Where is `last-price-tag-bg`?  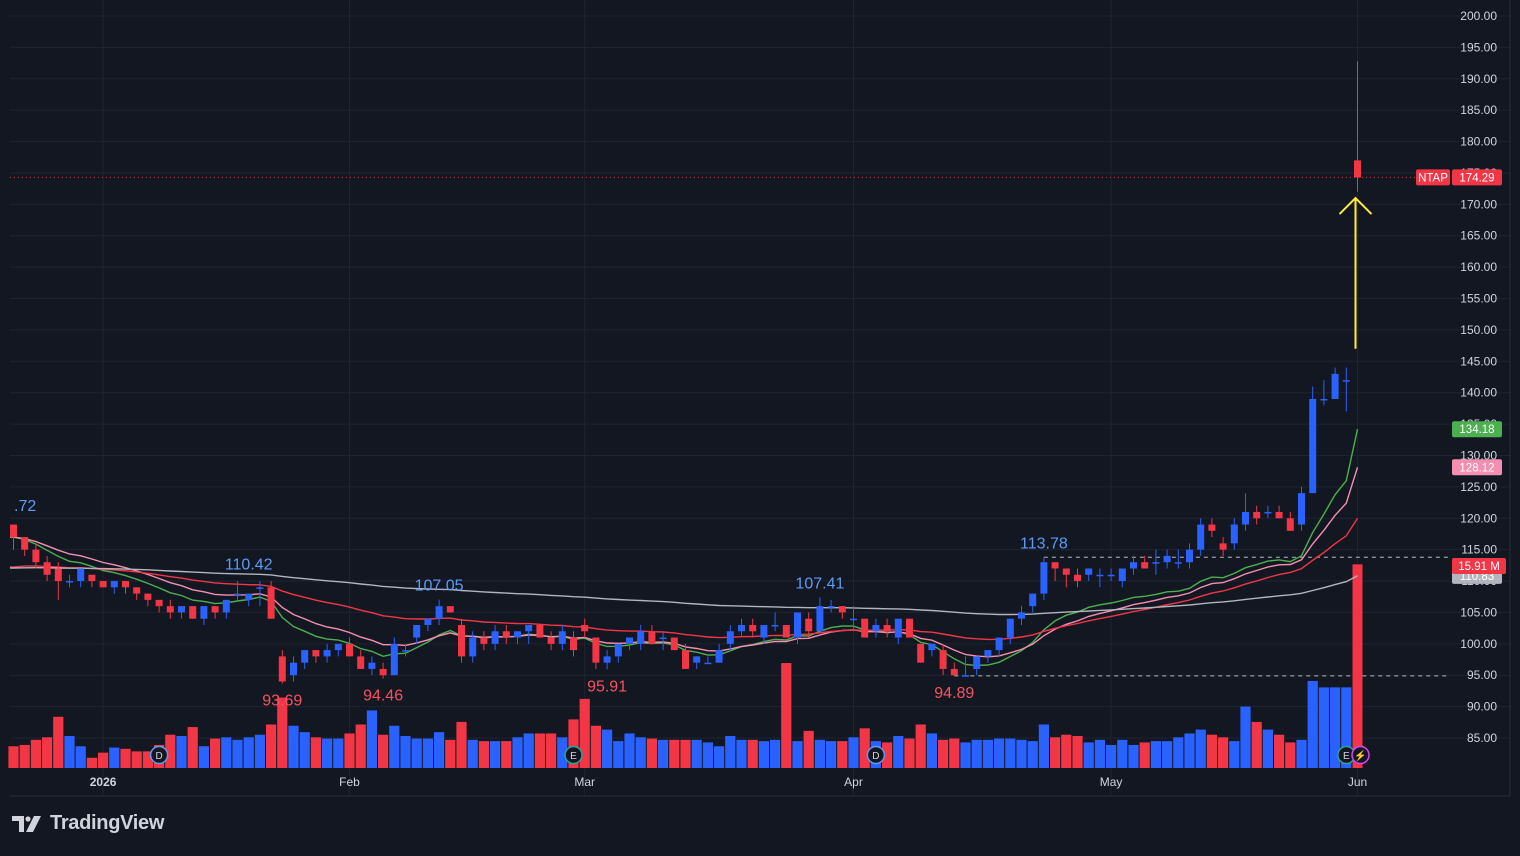
last-price-tag-bg is located at coordinates (1477, 177).